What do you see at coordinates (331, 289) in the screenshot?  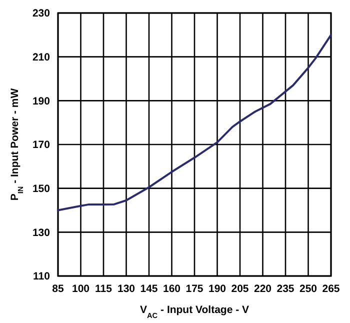 I see `x-tick-label: 265` at bounding box center [331, 289].